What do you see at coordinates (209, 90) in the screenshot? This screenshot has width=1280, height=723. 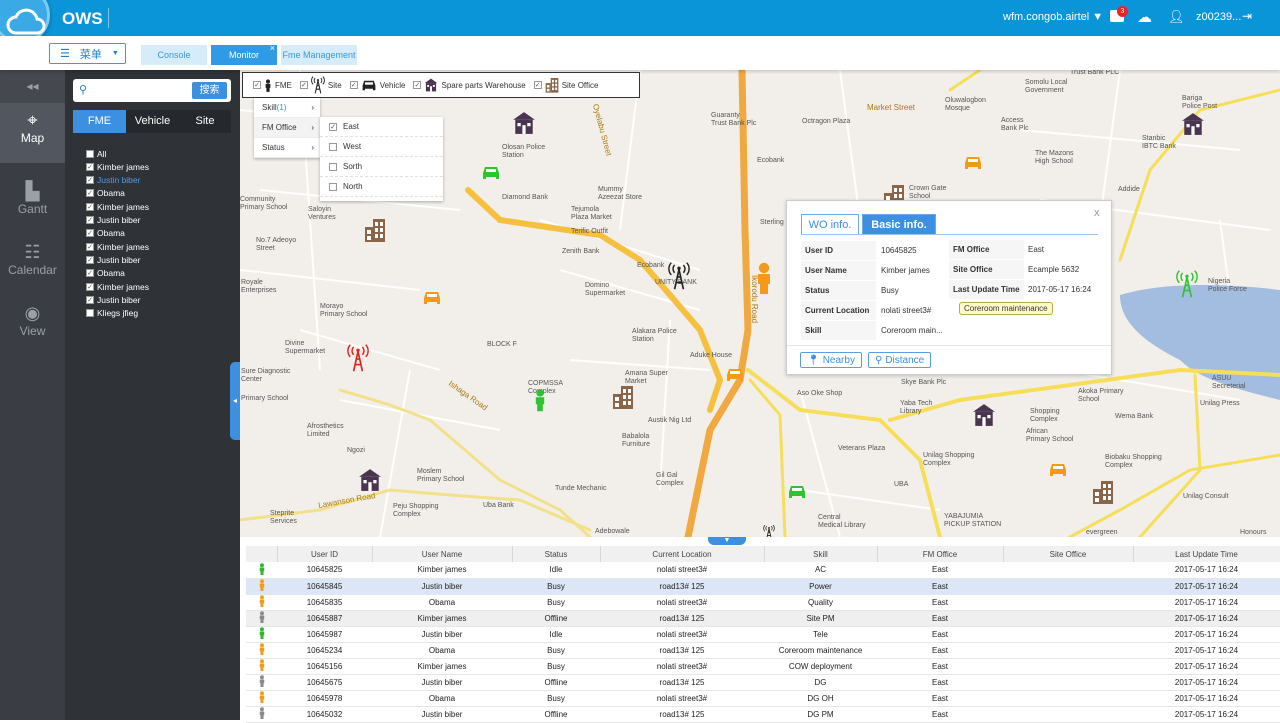 I see `search-button: 搜索` at bounding box center [209, 90].